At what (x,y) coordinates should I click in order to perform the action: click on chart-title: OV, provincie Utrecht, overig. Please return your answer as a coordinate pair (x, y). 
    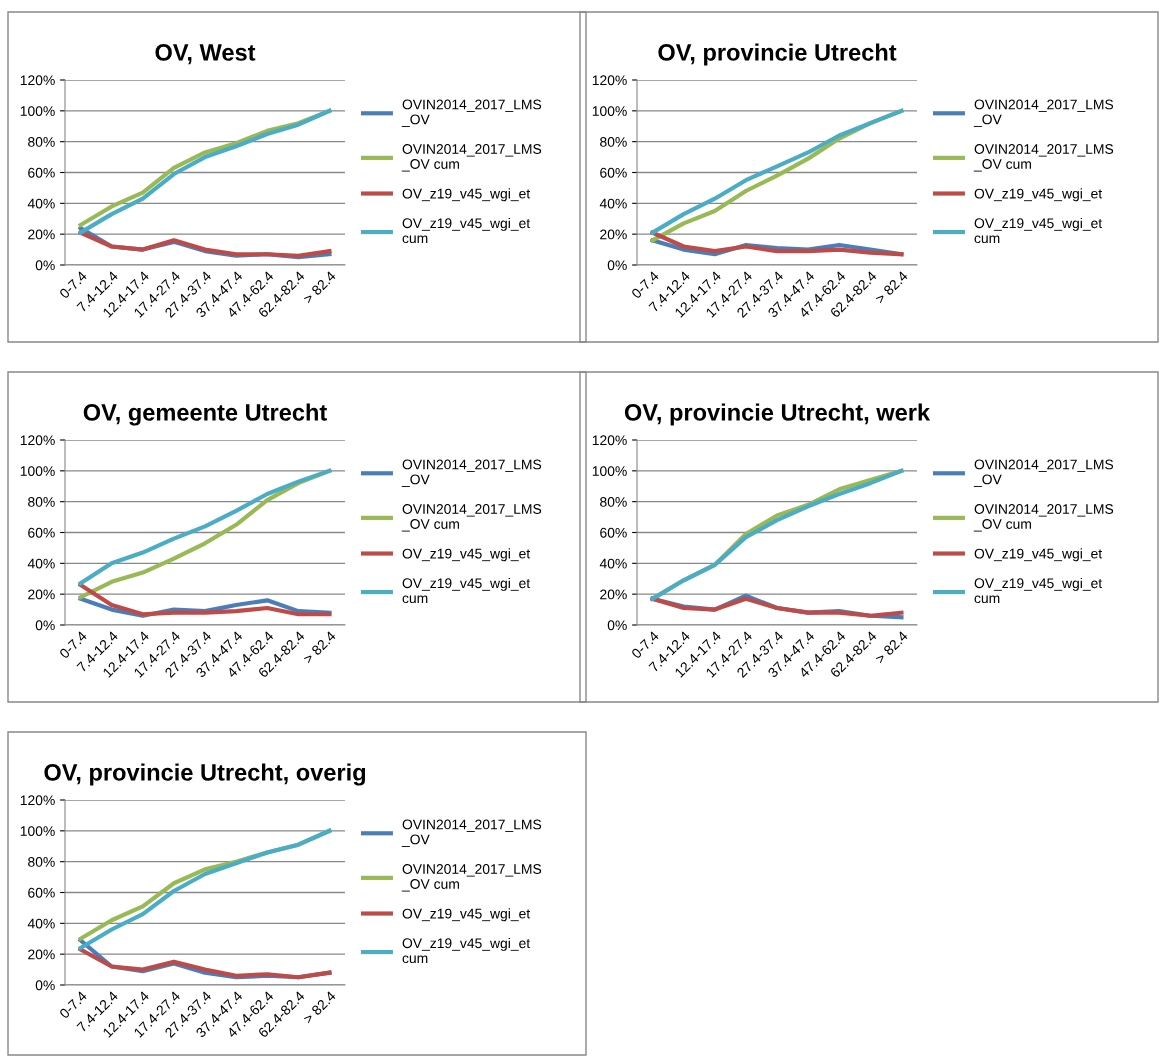
    Looking at the image, I should click on (205, 774).